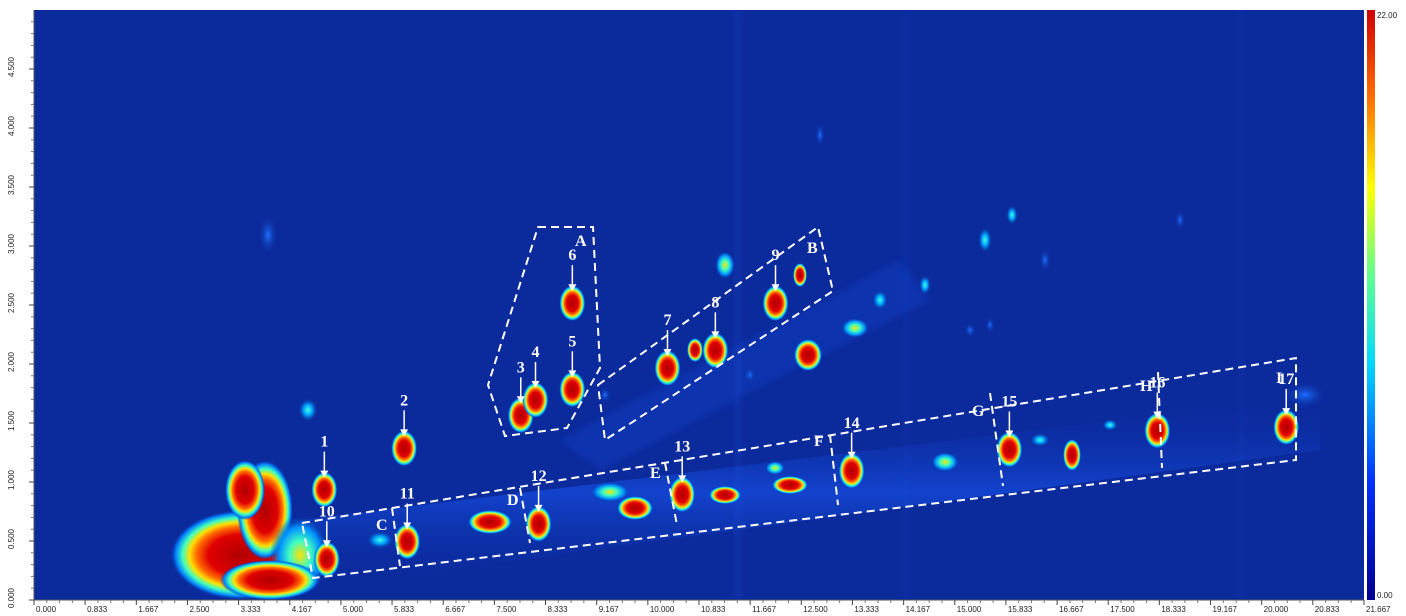 The image size is (1406, 616). Describe the element at coordinates (1071, 609) in the screenshot. I see `x-tick-label: 16.667` at that location.